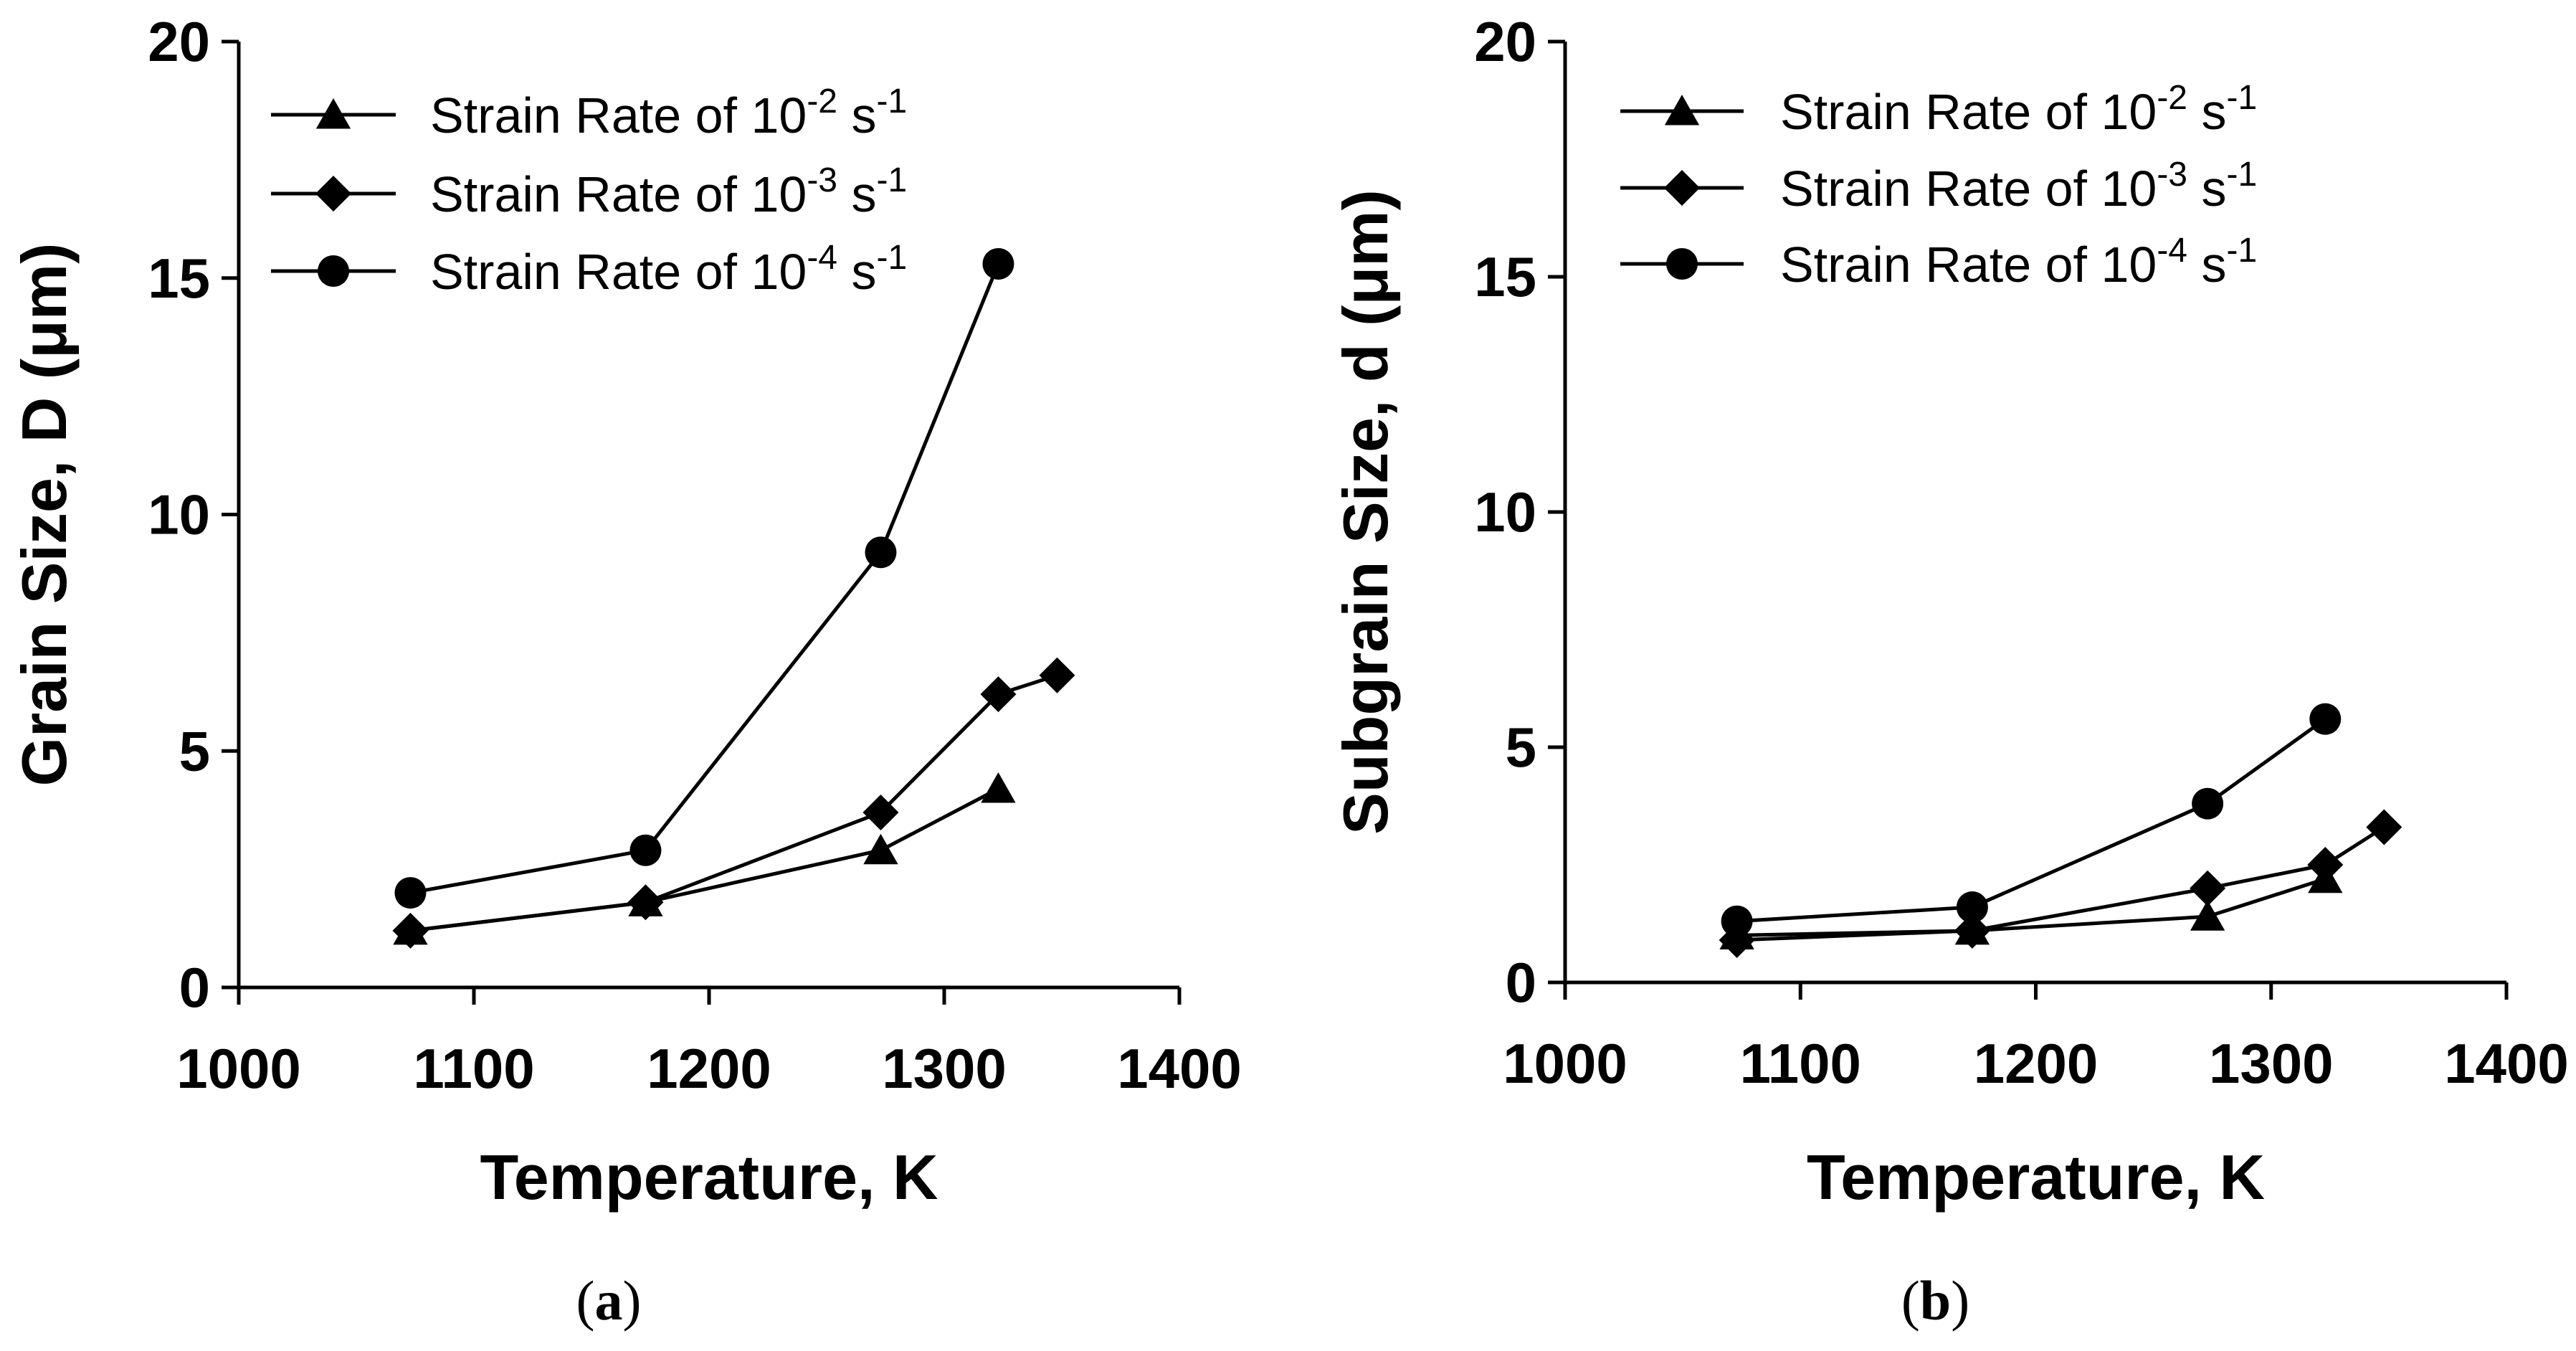  Describe the element at coordinates (1366, 512) in the screenshot. I see `y-axis-label: Subgrain Size, d (μm)` at that location.